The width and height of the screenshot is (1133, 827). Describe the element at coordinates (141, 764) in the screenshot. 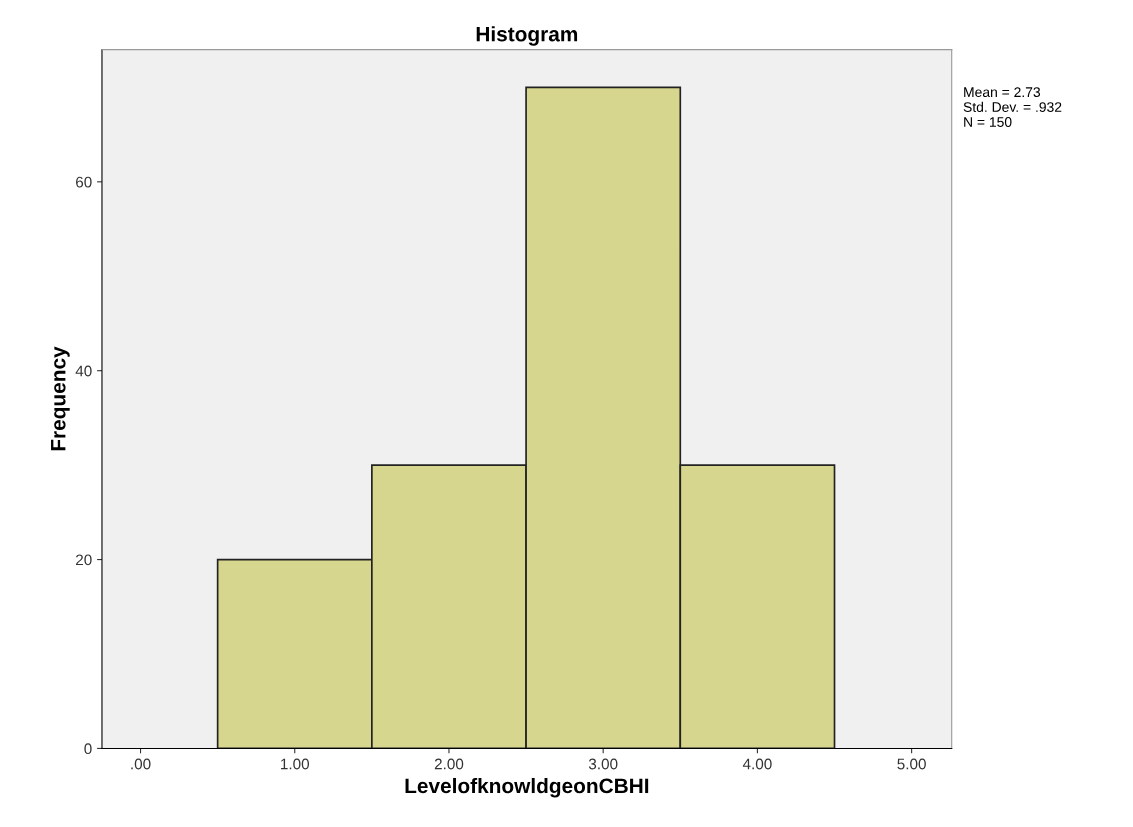

I see `x-tick-label: .00` at that location.